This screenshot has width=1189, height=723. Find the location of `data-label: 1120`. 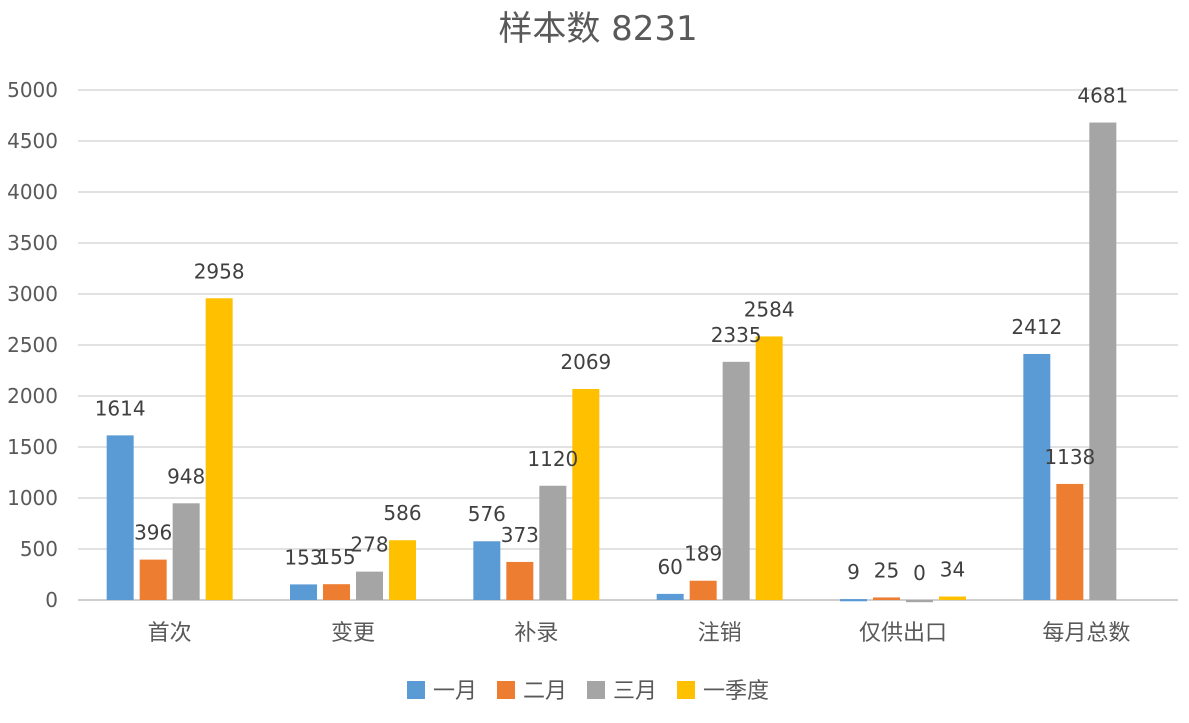

data-label: 1120 is located at coordinates (552, 459).